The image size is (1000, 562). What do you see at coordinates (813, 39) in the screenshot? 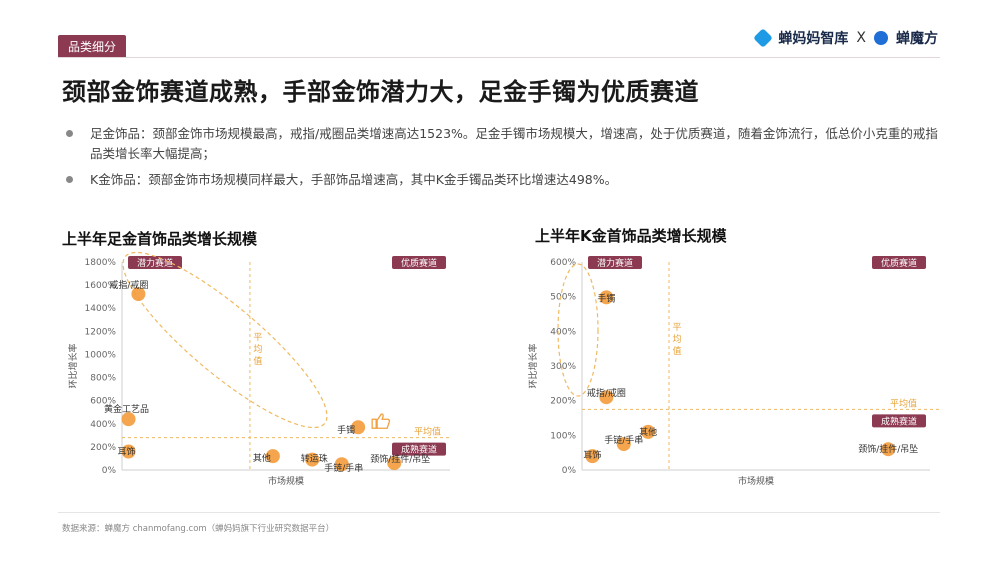
I see `brand-name-1: 蝉妈妈智库` at bounding box center [813, 39].